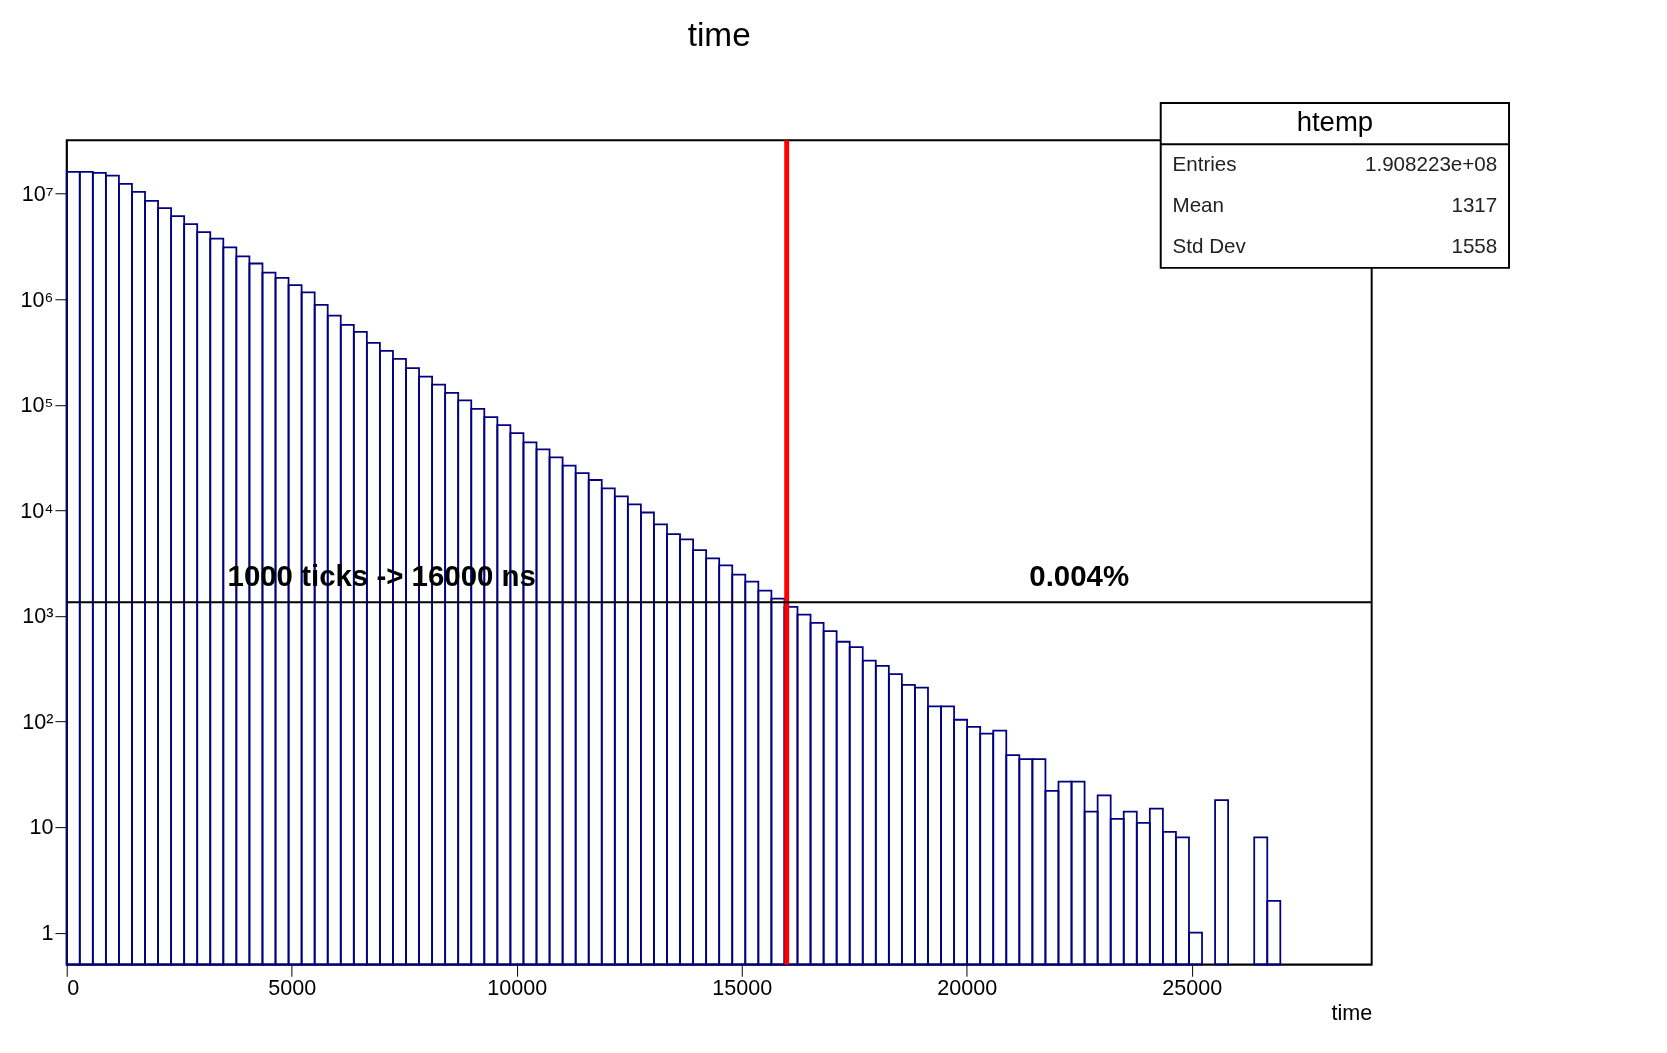  Describe the element at coordinates (719, 35) in the screenshot. I see `chart-title: time` at that location.